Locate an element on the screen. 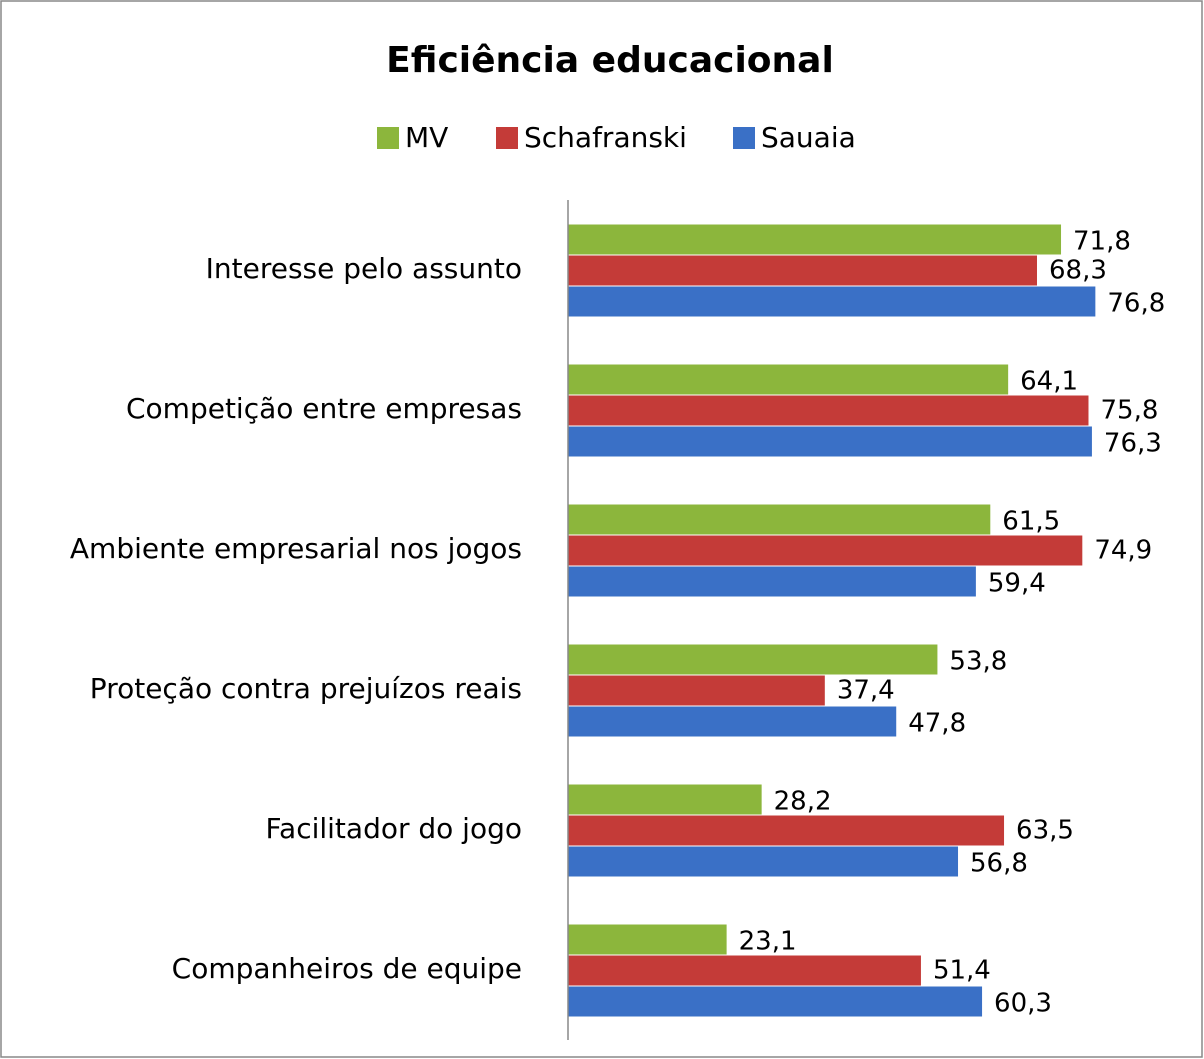  value-label: 23,1 is located at coordinates (768, 942).